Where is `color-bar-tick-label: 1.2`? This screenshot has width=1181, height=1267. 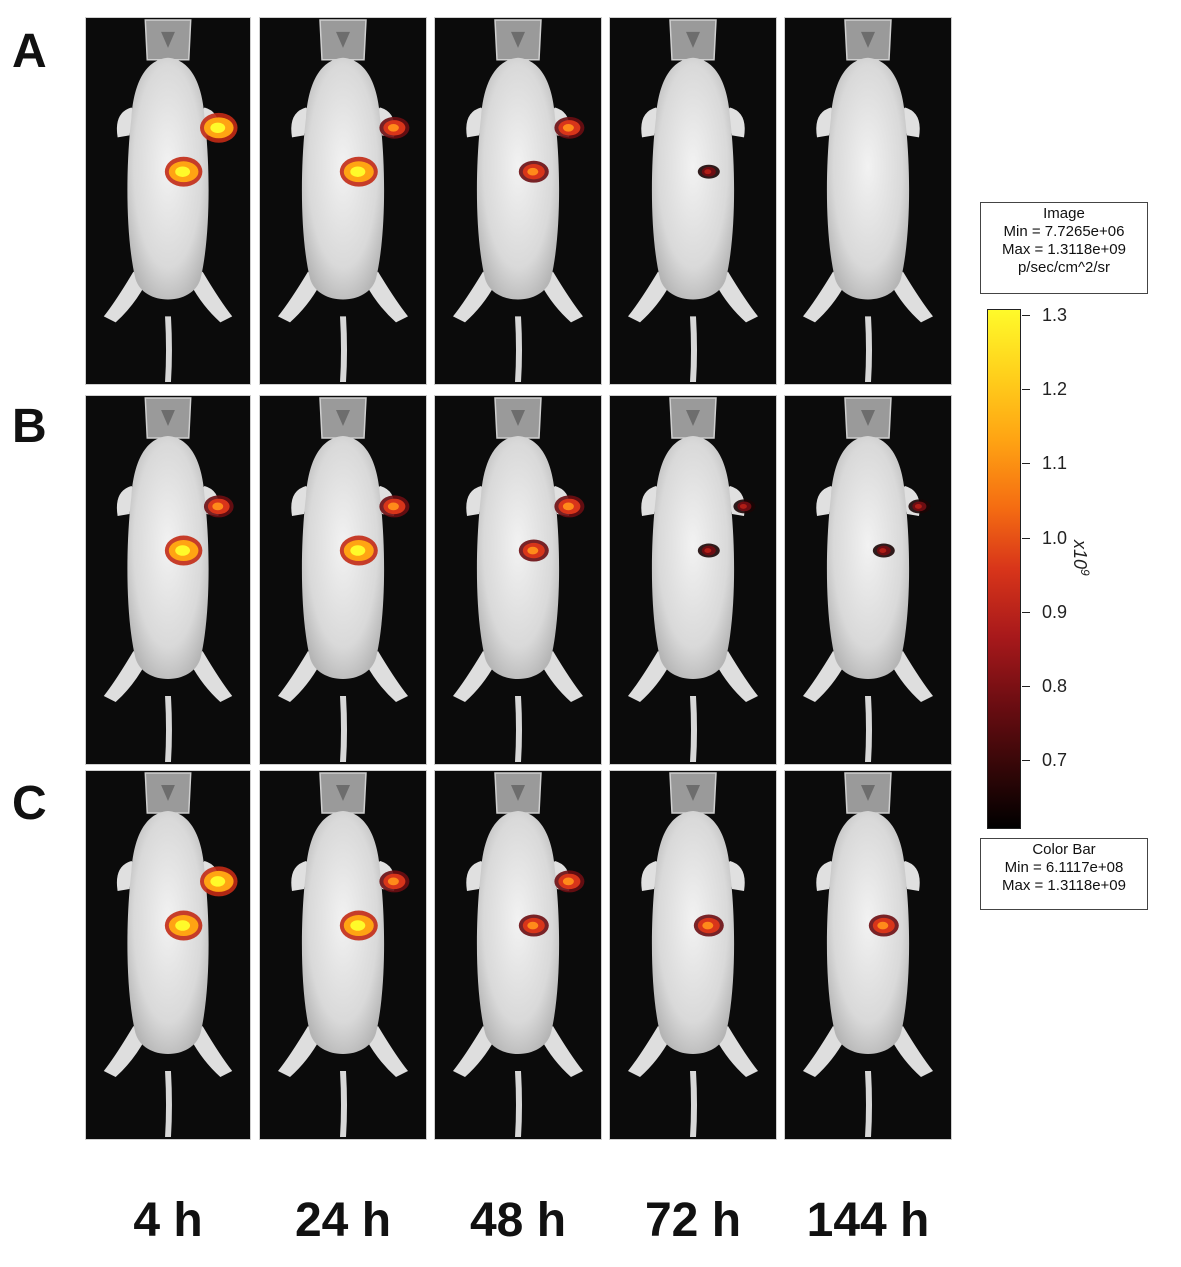
color-bar-tick-label: 1.2 is located at coordinates (1055, 389).